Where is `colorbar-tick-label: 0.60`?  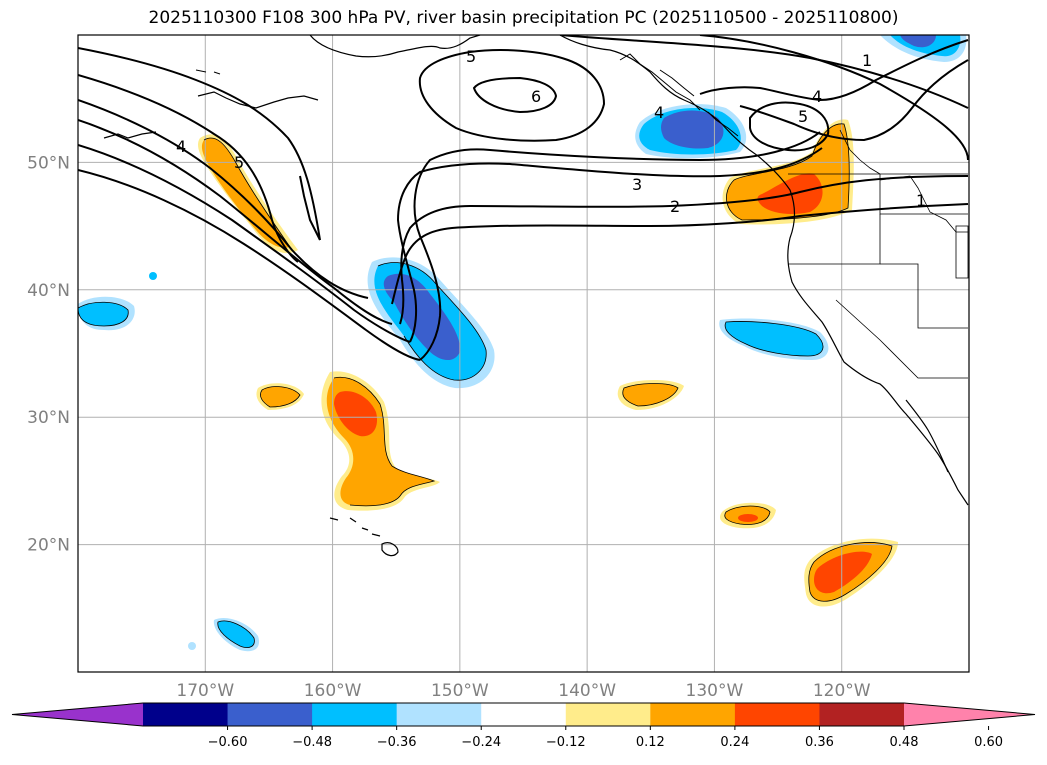
colorbar-tick-label: 0.60 is located at coordinates (988, 742).